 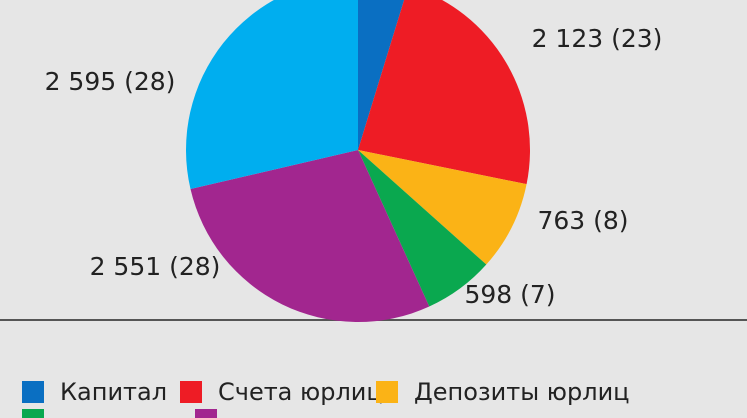 What do you see at coordinates (509, 294) in the screenshot?
I see `value-label: 598 (7)` at bounding box center [509, 294].